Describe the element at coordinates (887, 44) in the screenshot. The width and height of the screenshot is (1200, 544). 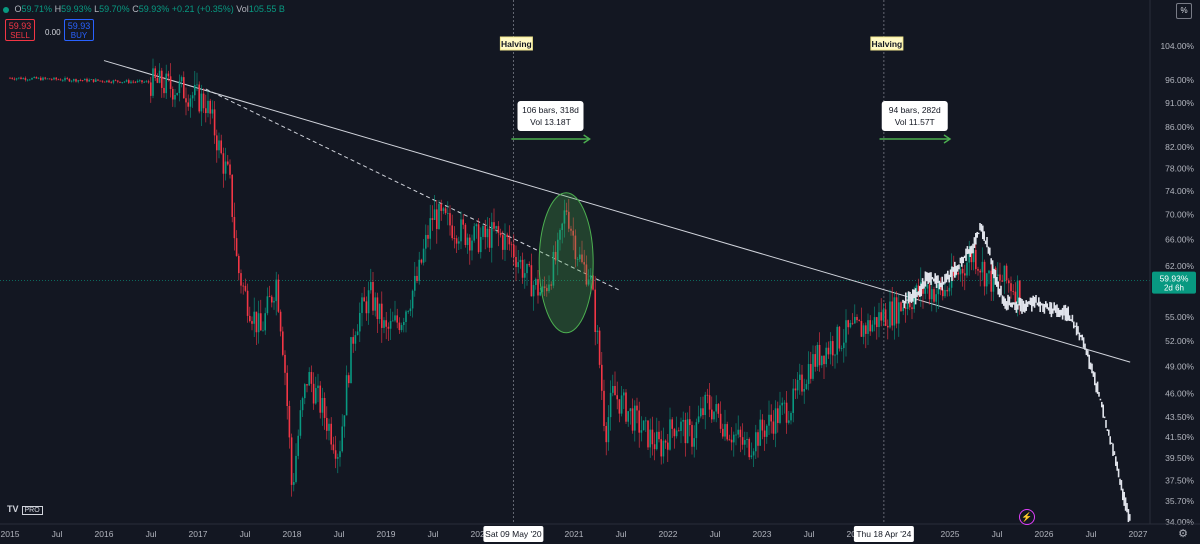
I see `halving-label: Halving` at that location.